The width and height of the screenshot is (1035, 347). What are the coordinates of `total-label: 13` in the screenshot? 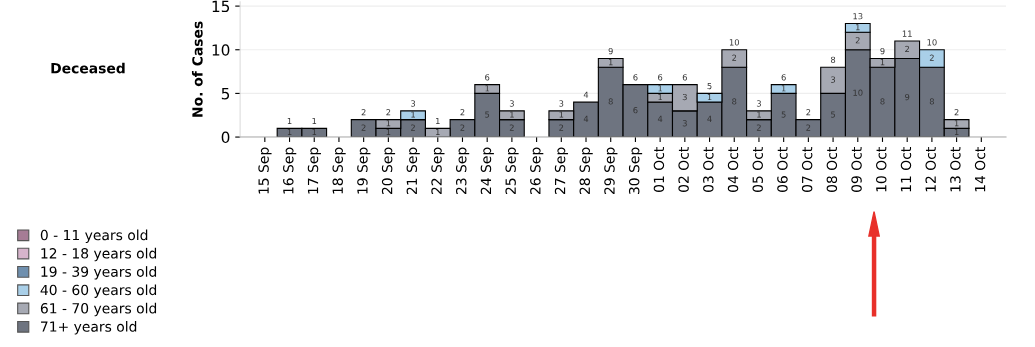 It's located at (858, 16).